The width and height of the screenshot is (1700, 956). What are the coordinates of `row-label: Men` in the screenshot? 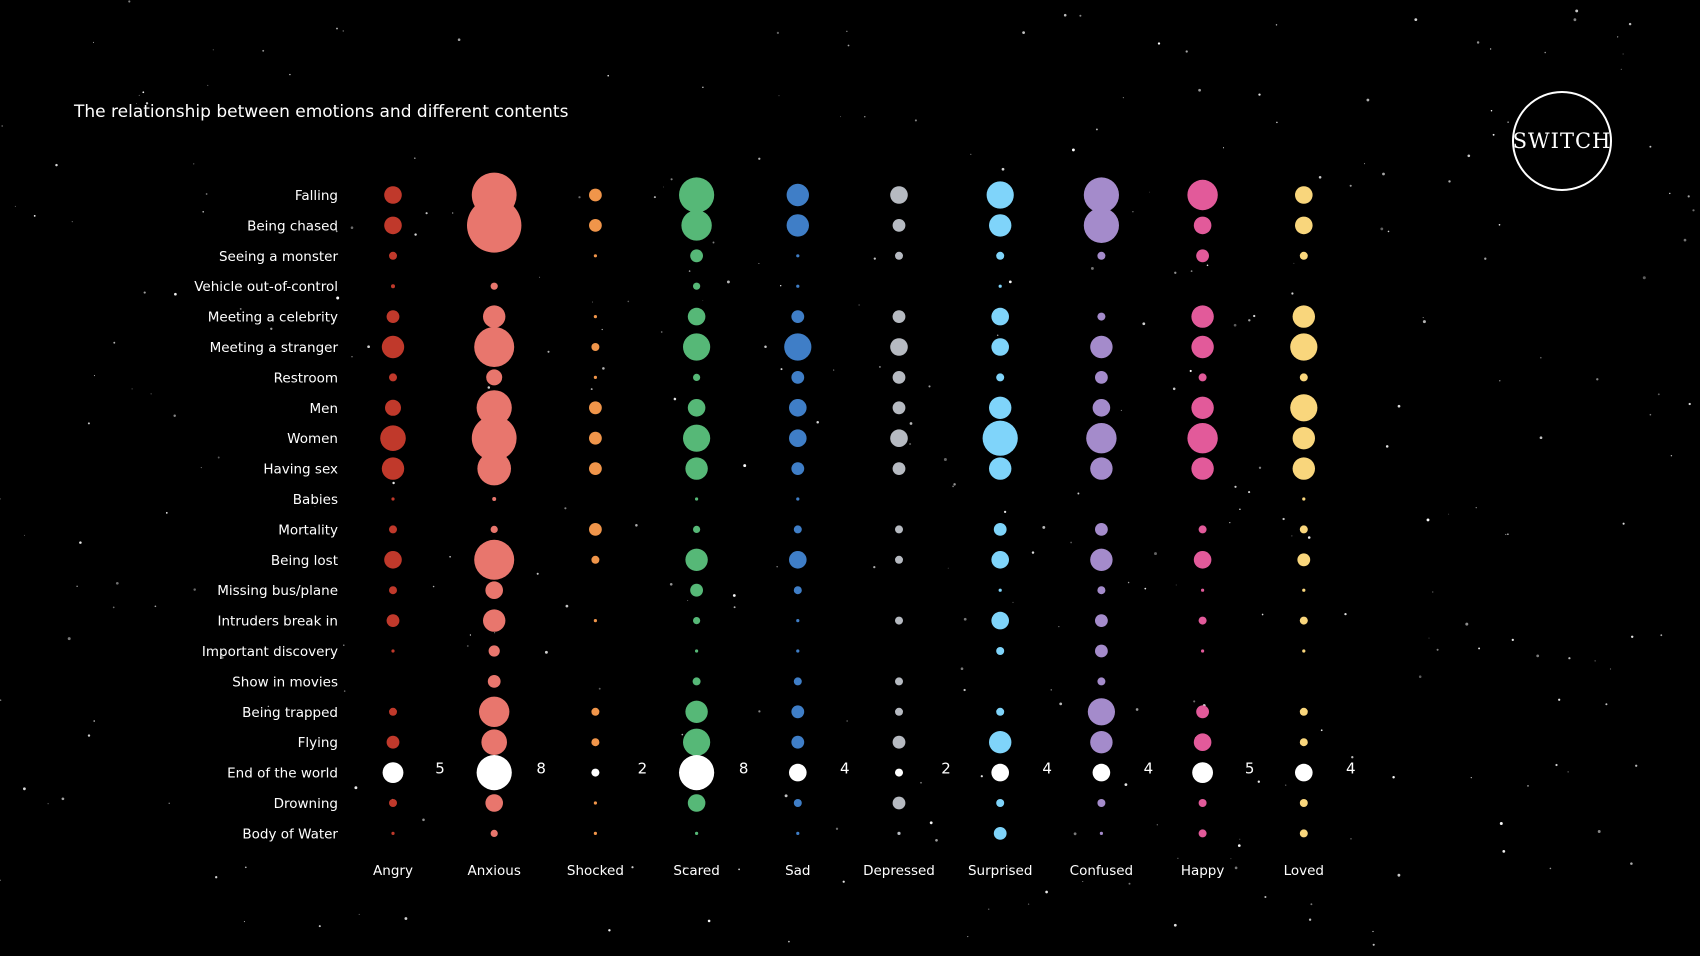 It's located at (323, 409).